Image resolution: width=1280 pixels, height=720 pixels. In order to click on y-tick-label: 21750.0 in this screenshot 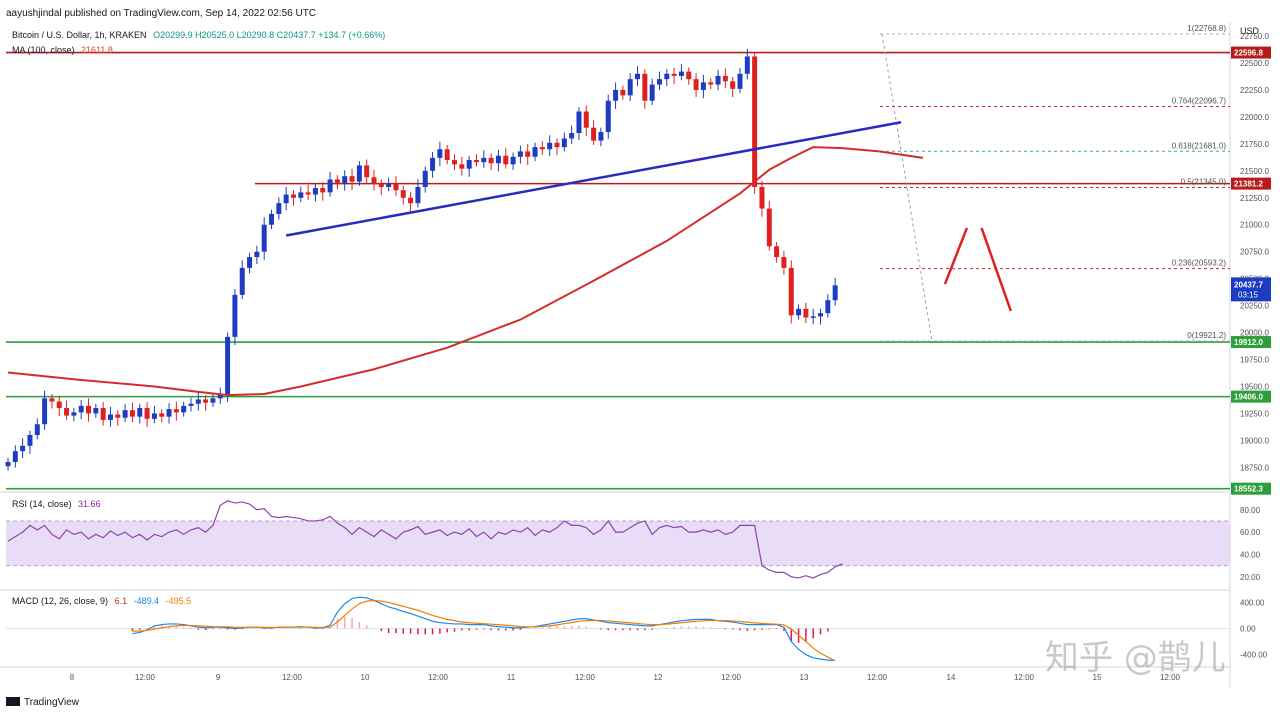, I will do `click(1254, 144)`.